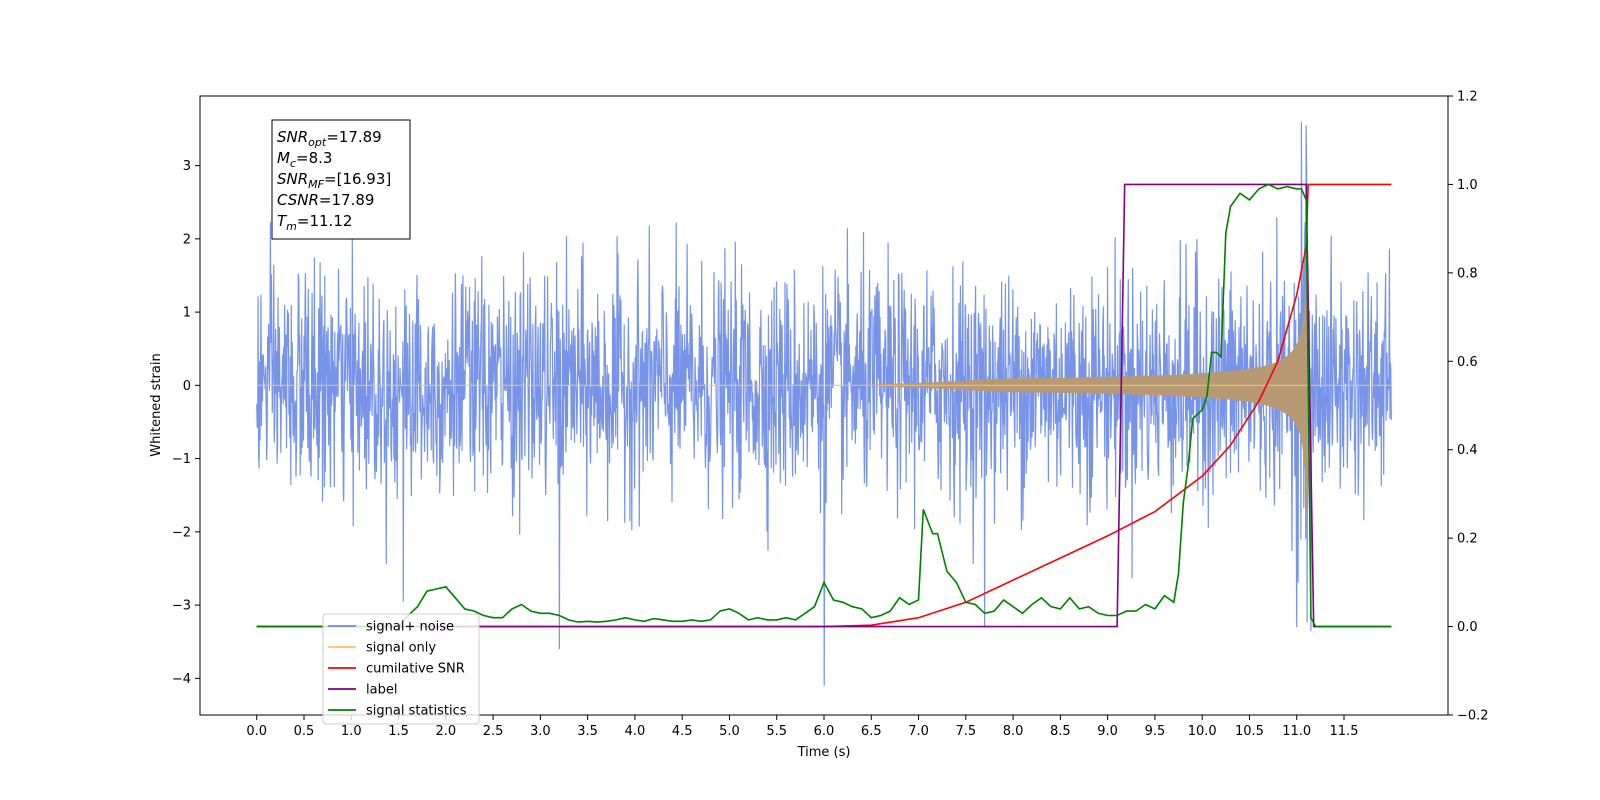  Describe the element at coordinates (824, 752) in the screenshot. I see `x-axis-label: Time (s)` at that location.